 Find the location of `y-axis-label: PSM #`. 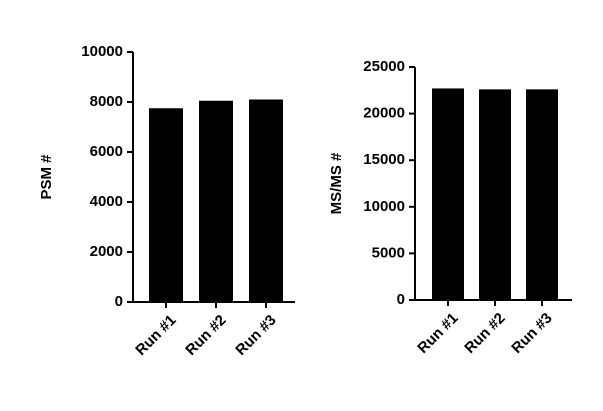

y-axis-label: PSM # is located at coordinates (46, 177).